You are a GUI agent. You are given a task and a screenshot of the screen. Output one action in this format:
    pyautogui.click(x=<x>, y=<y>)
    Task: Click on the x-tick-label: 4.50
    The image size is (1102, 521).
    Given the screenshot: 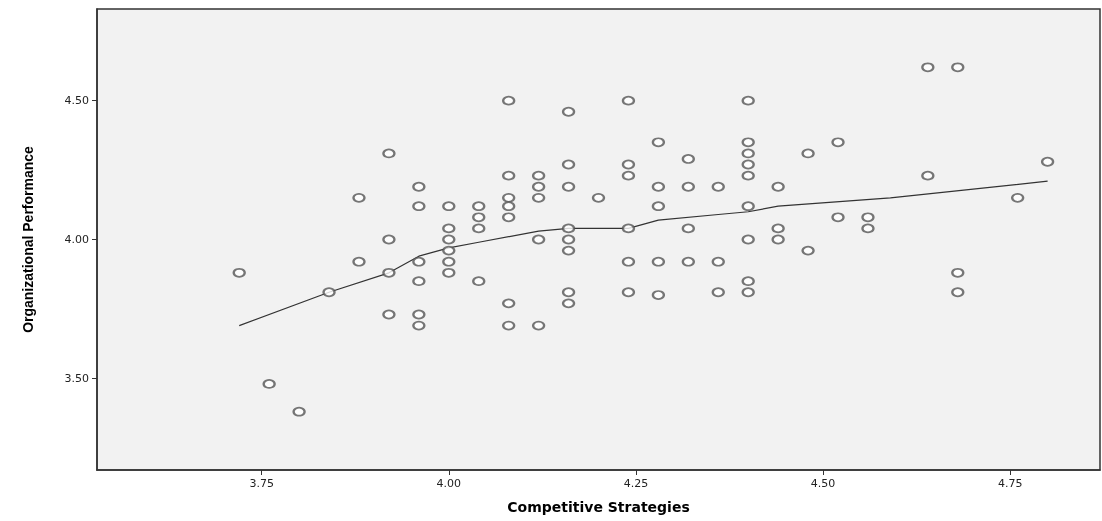 What is the action you would take?
    pyautogui.click(x=823, y=483)
    